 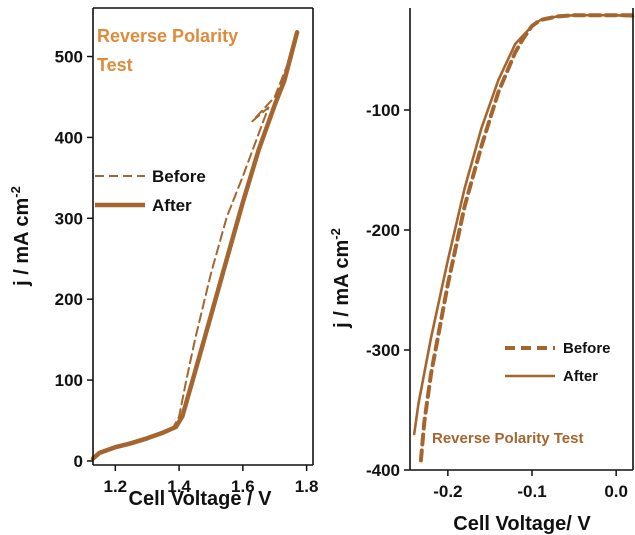 I want to click on right-x-tick-label: -0.2, so click(x=447, y=491).